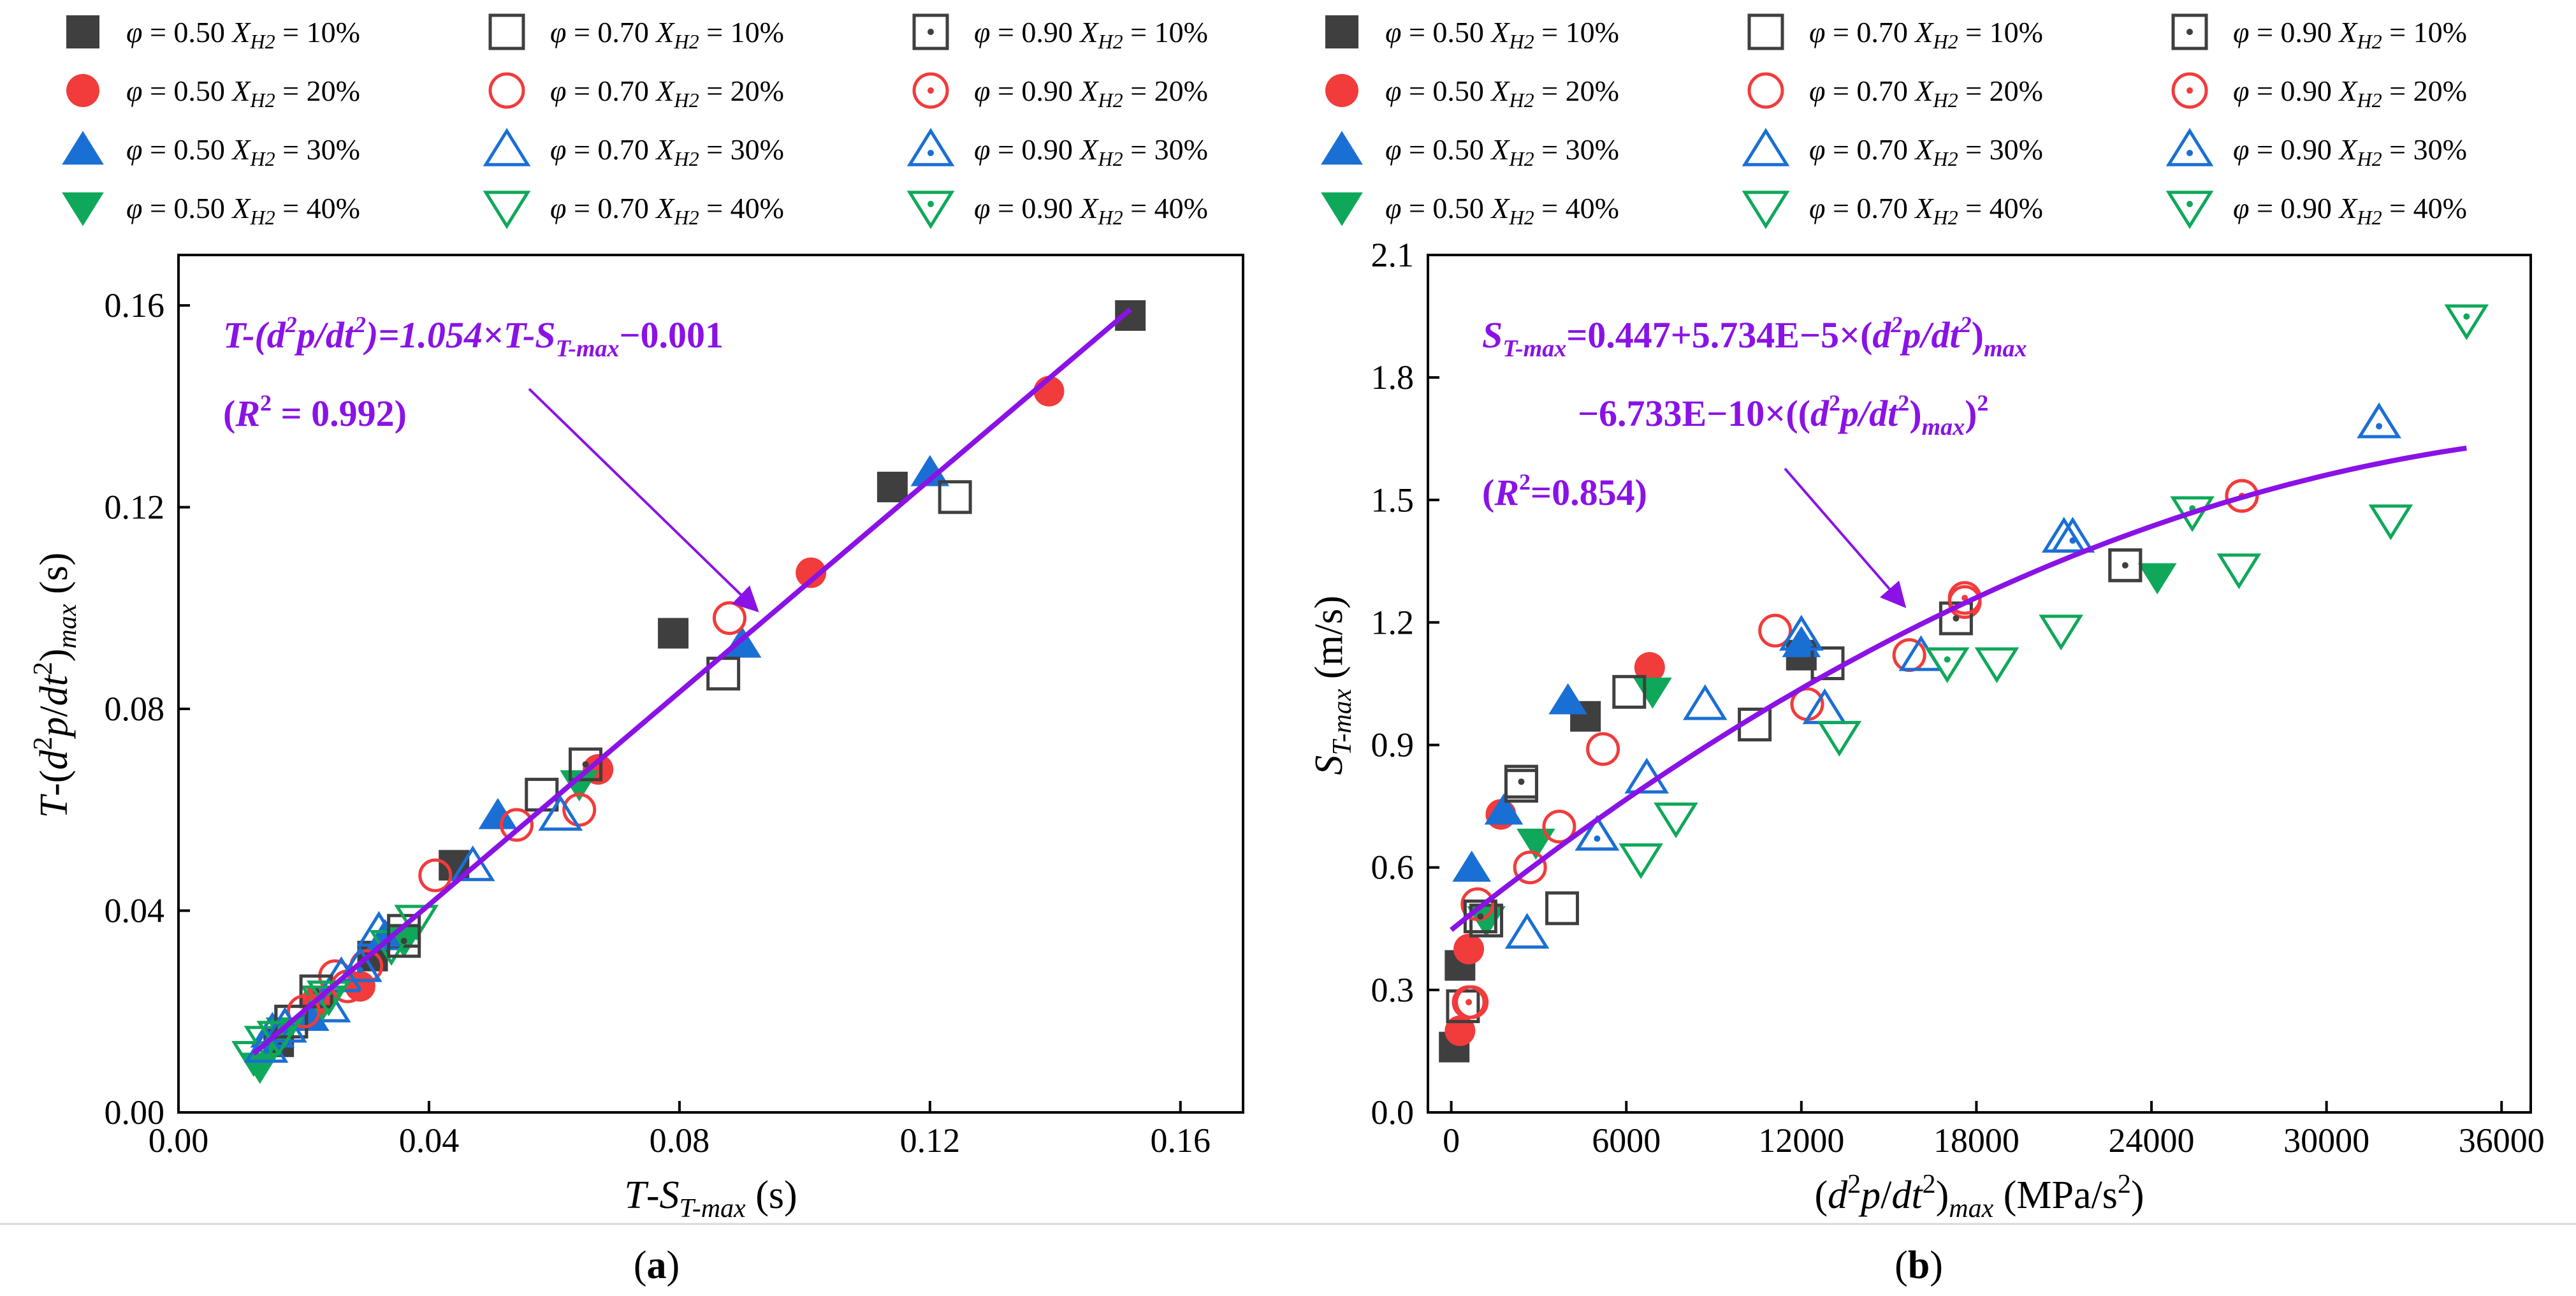  What do you see at coordinates (1342, 148) in the screenshot?
I see `legend-b-marker-p50h30` at bounding box center [1342, 148].